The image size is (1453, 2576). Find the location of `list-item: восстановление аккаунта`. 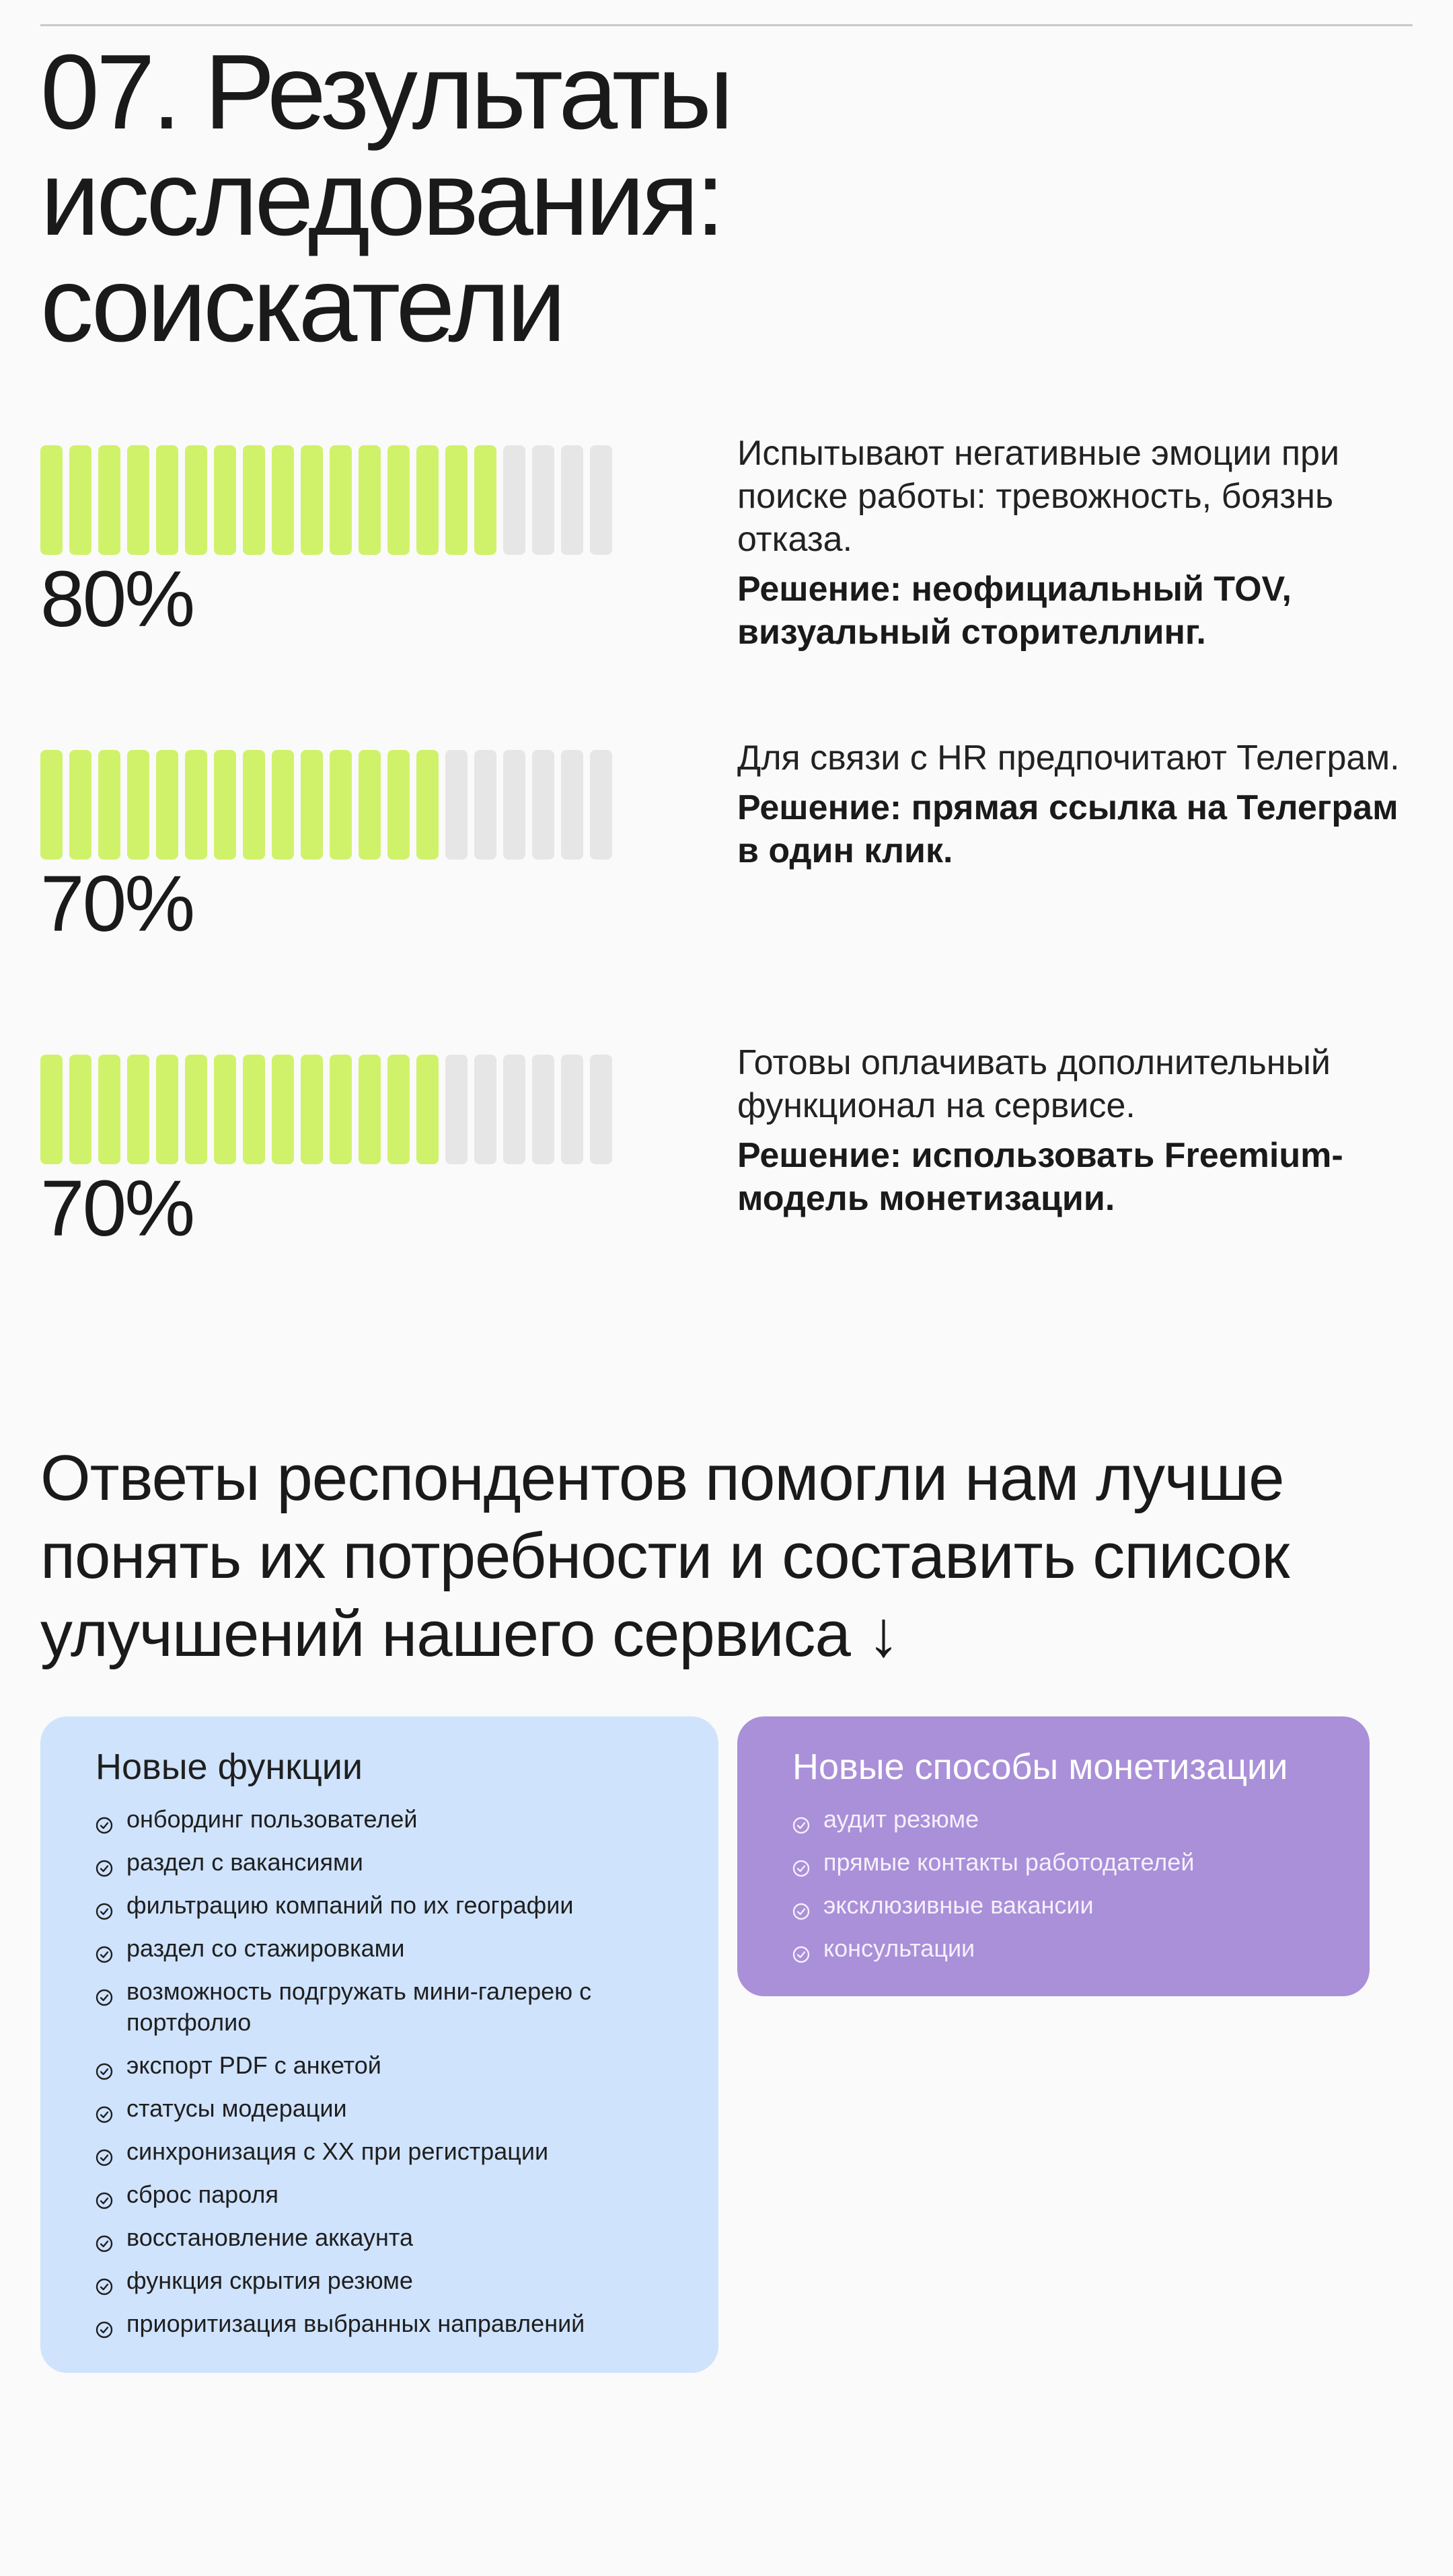

list-item: восстановление аккаунта is located at coordinates (407, 2237).